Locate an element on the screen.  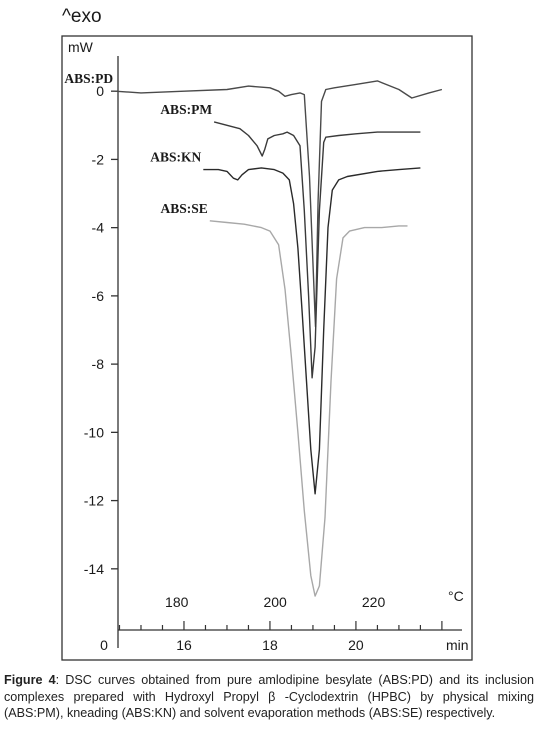
x-time-tick-label: 16 is located at coordinates (184, 645).